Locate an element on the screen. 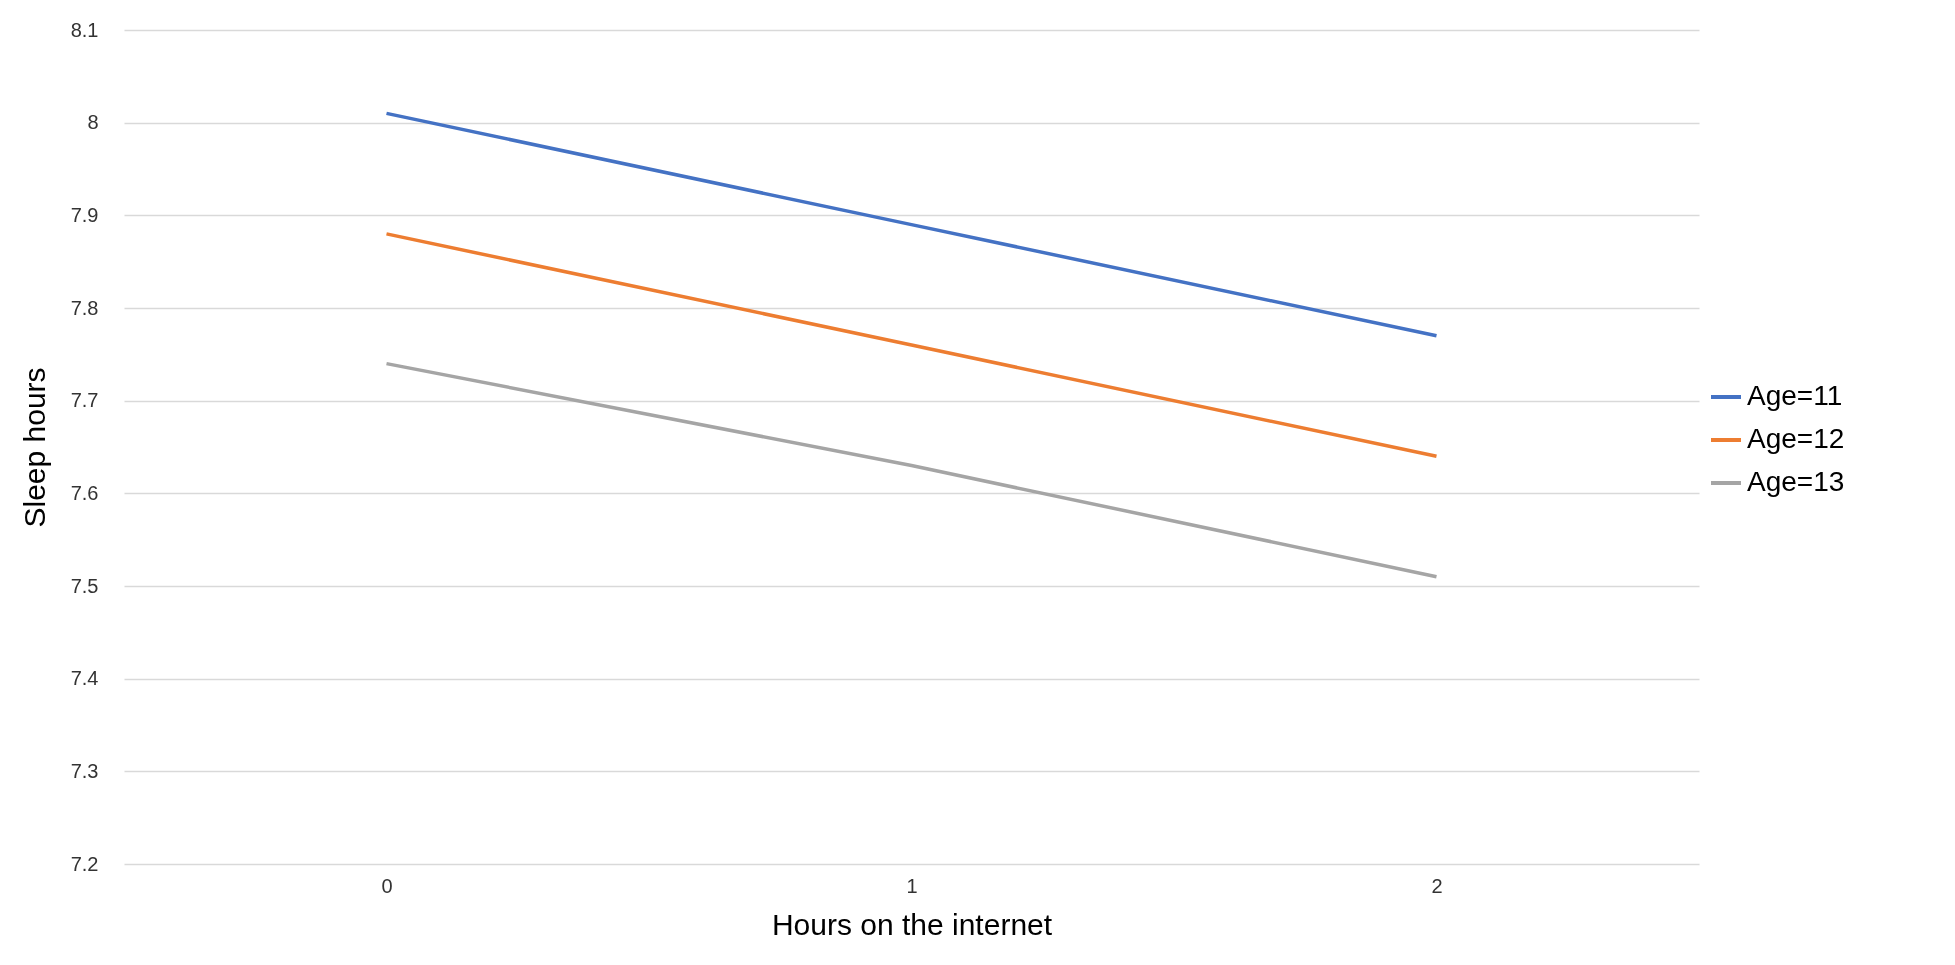 This screenshot has height=965, width=1955. x-tick-label: 2 is located at coordinates (1437, 885).